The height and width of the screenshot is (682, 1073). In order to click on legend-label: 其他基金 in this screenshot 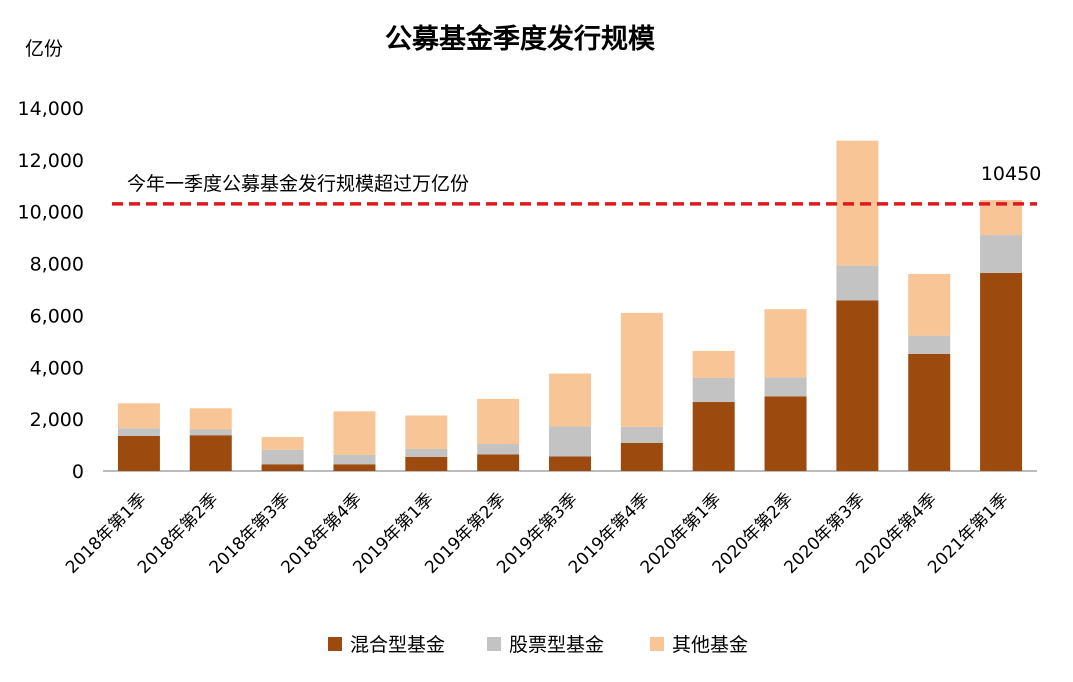, I will do `click(710, 645)`.